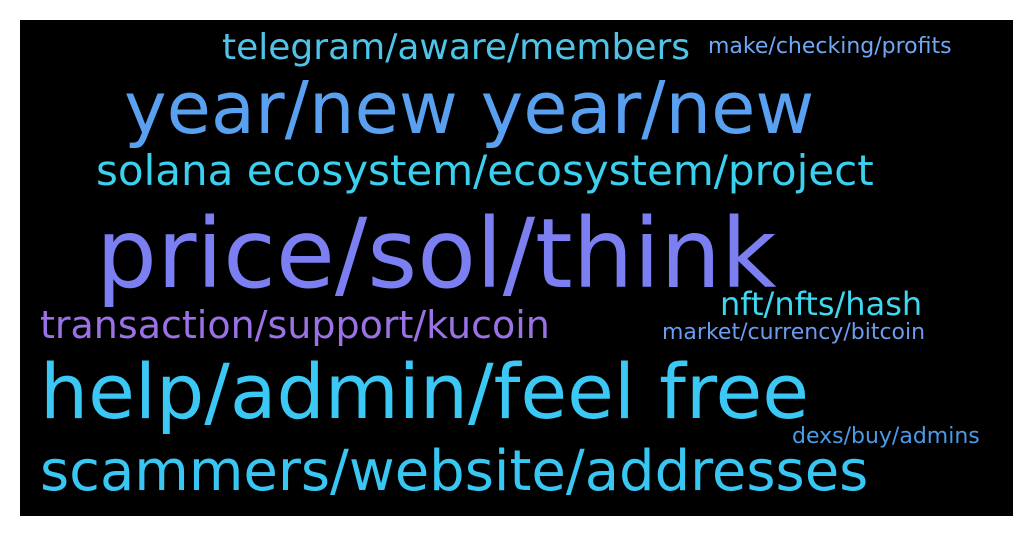  Describe the element at coordinates (821, 304) in the screenshot. I see `word-nft-nfts-hash: nft/nfts/hash` at that location.